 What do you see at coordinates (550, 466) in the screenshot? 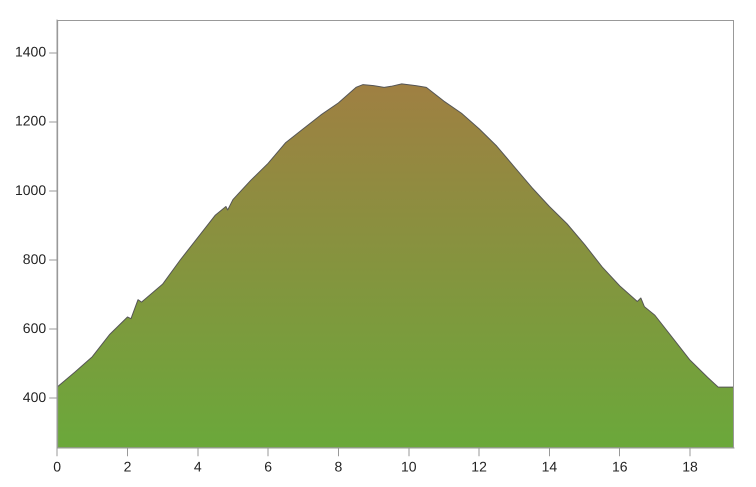
I see `x-tick-label: 14` at bounding box center [550, 466].